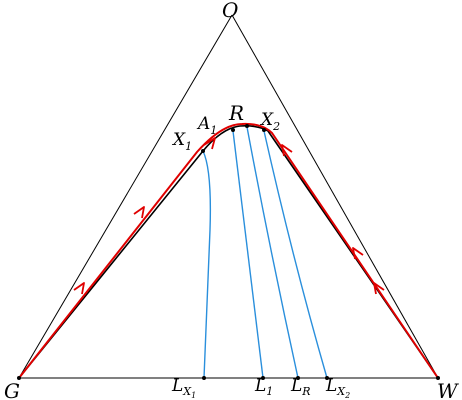  What do you see at coordinates (187, 391) in the screenshot?
I see `label-lx1-sub: X` at bounding box center [187, 391].